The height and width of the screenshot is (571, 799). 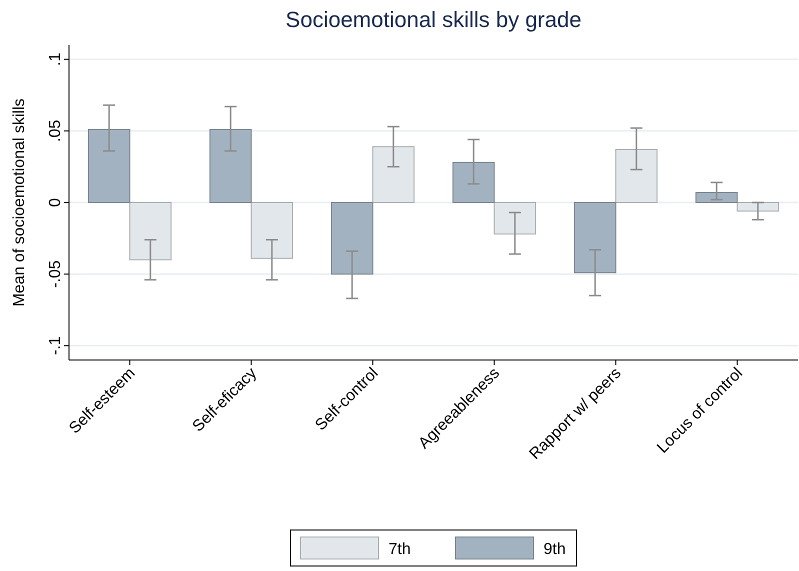 What do you see at coordinates (55, 131) in the screenshot?
I see `y-tick-label: .05` at bounding box center [55, 131].